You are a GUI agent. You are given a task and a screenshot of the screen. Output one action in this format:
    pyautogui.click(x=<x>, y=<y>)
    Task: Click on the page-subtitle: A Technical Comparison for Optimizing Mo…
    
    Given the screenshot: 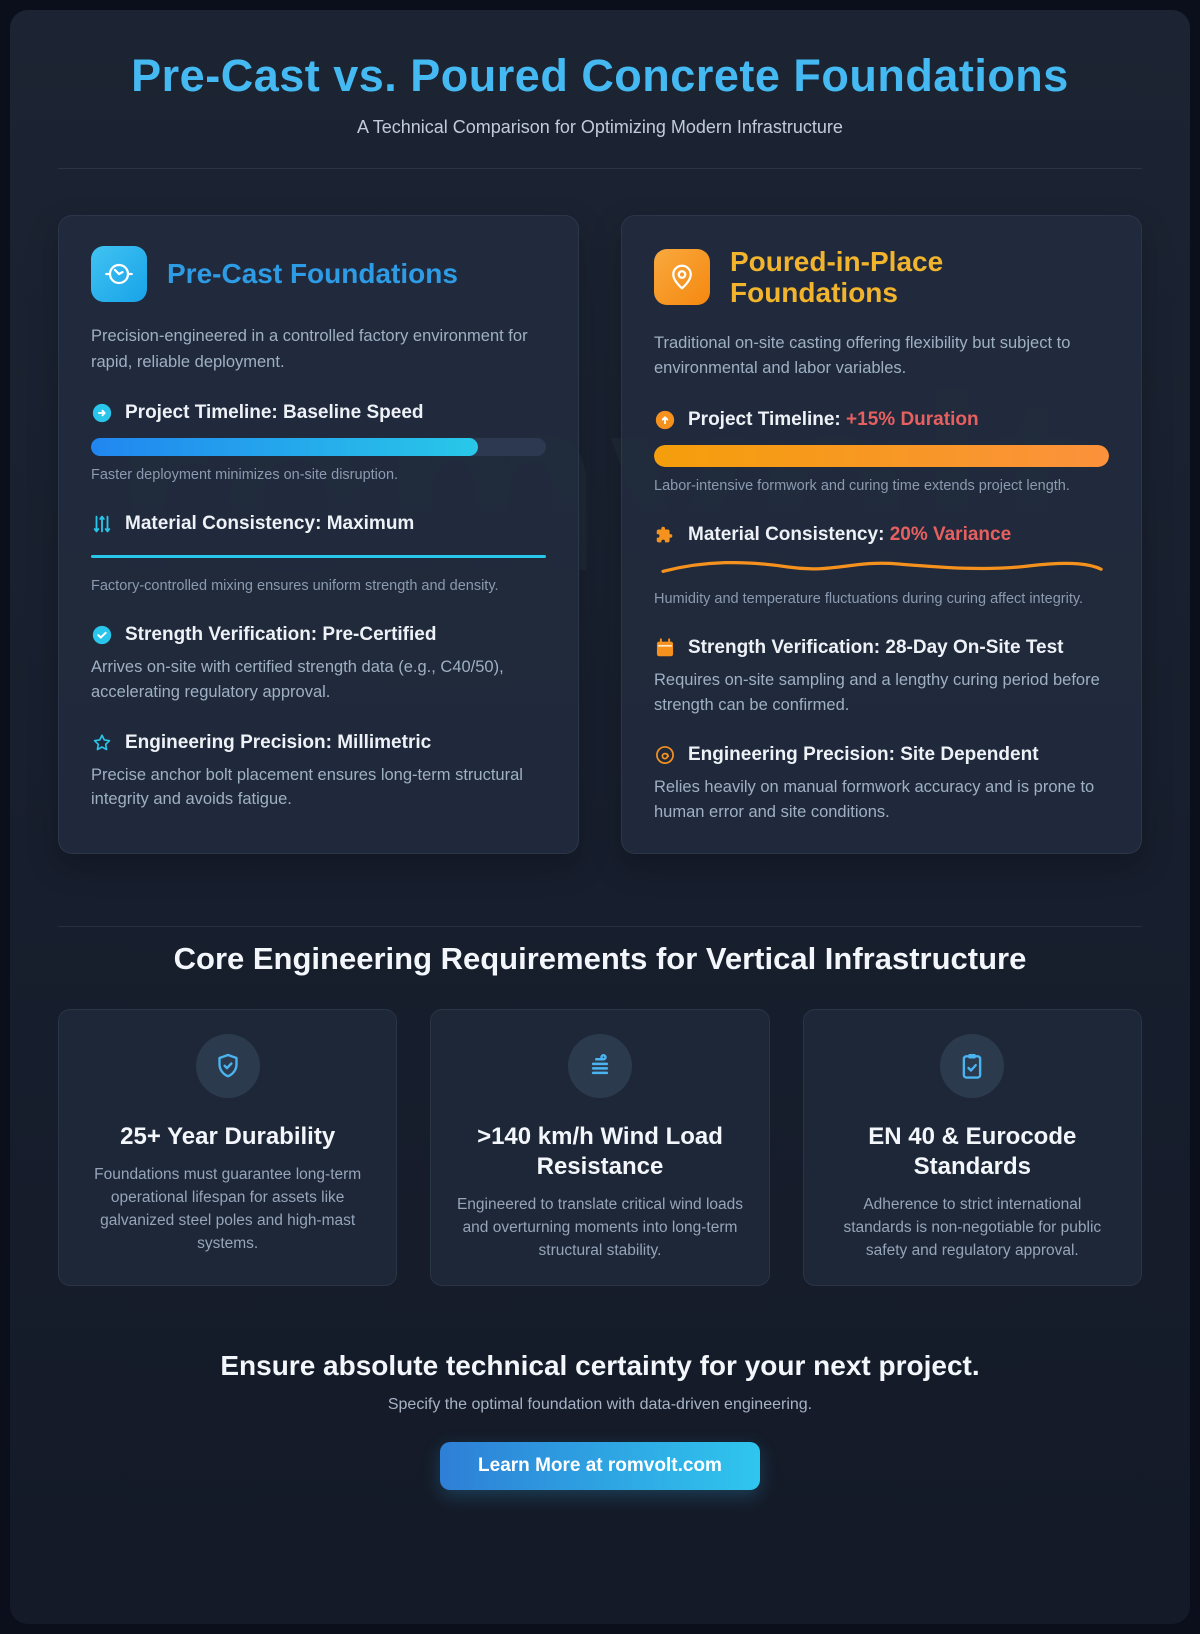 What is the action you would take?
    pyautogui.click(x=600, y=127)
    